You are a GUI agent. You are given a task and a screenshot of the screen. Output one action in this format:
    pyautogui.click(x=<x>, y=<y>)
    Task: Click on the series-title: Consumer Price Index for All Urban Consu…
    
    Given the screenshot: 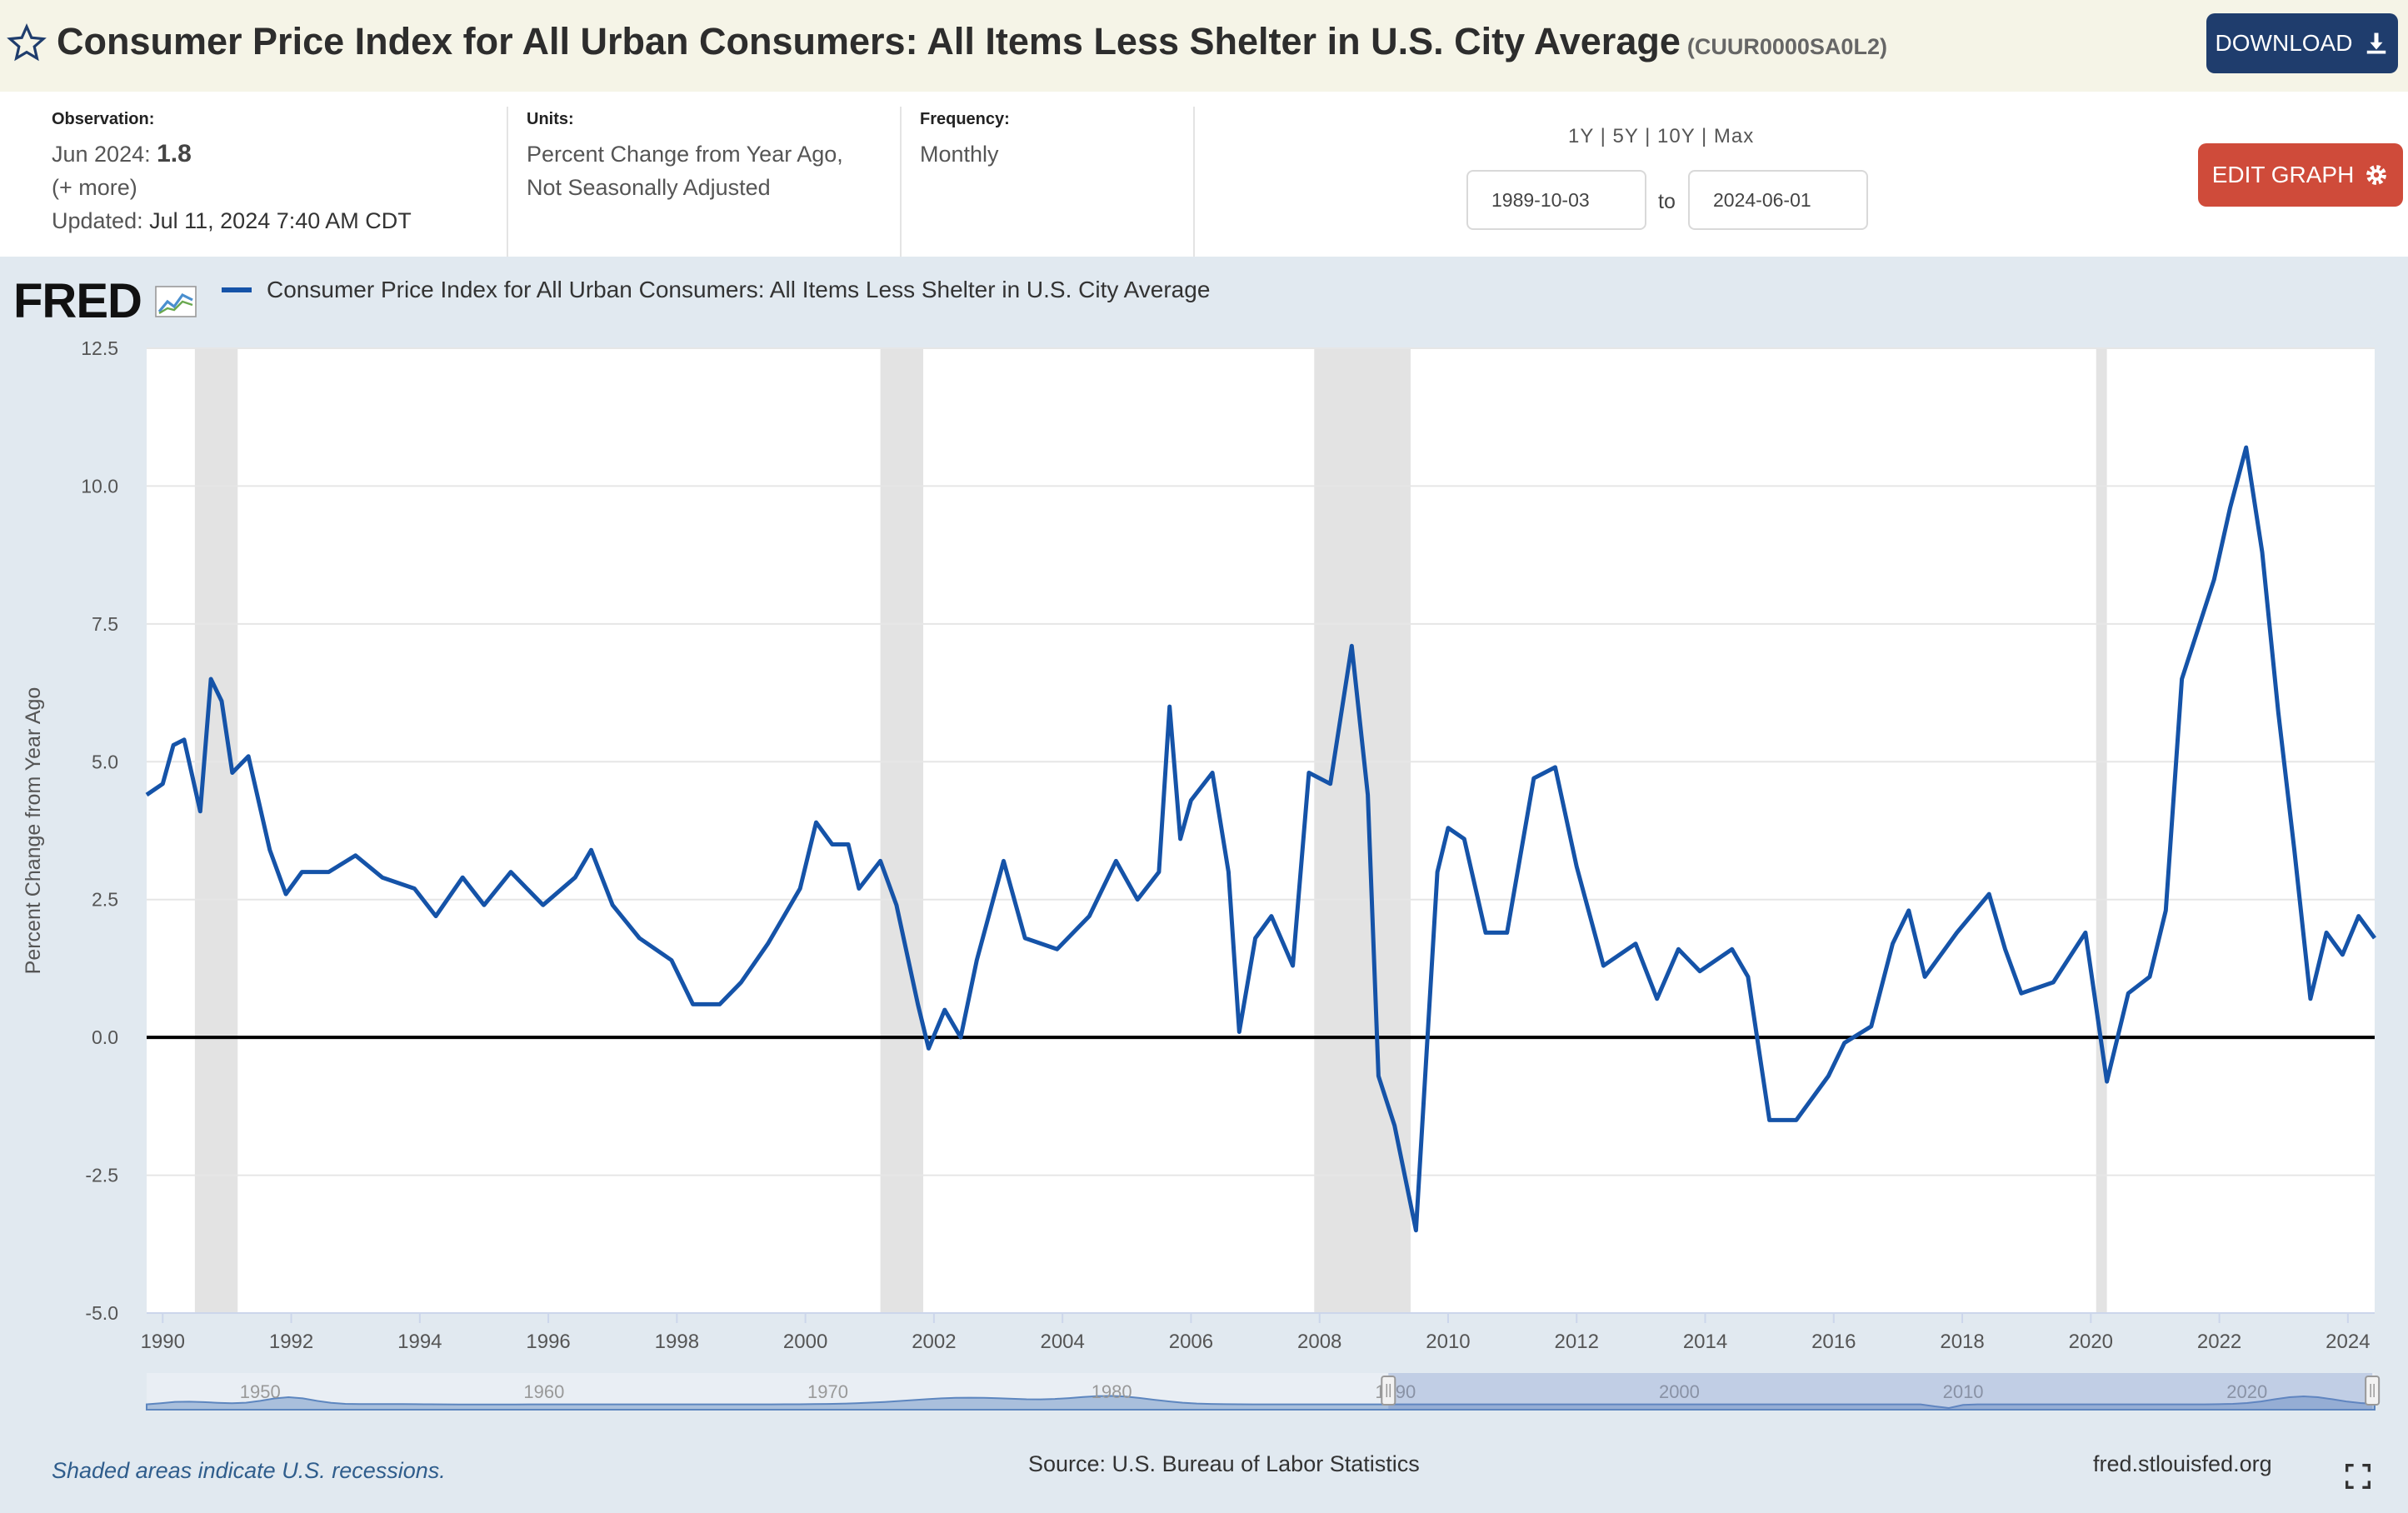 What is the action you would take?
    pyautogui.click(x=869, y=41)
    